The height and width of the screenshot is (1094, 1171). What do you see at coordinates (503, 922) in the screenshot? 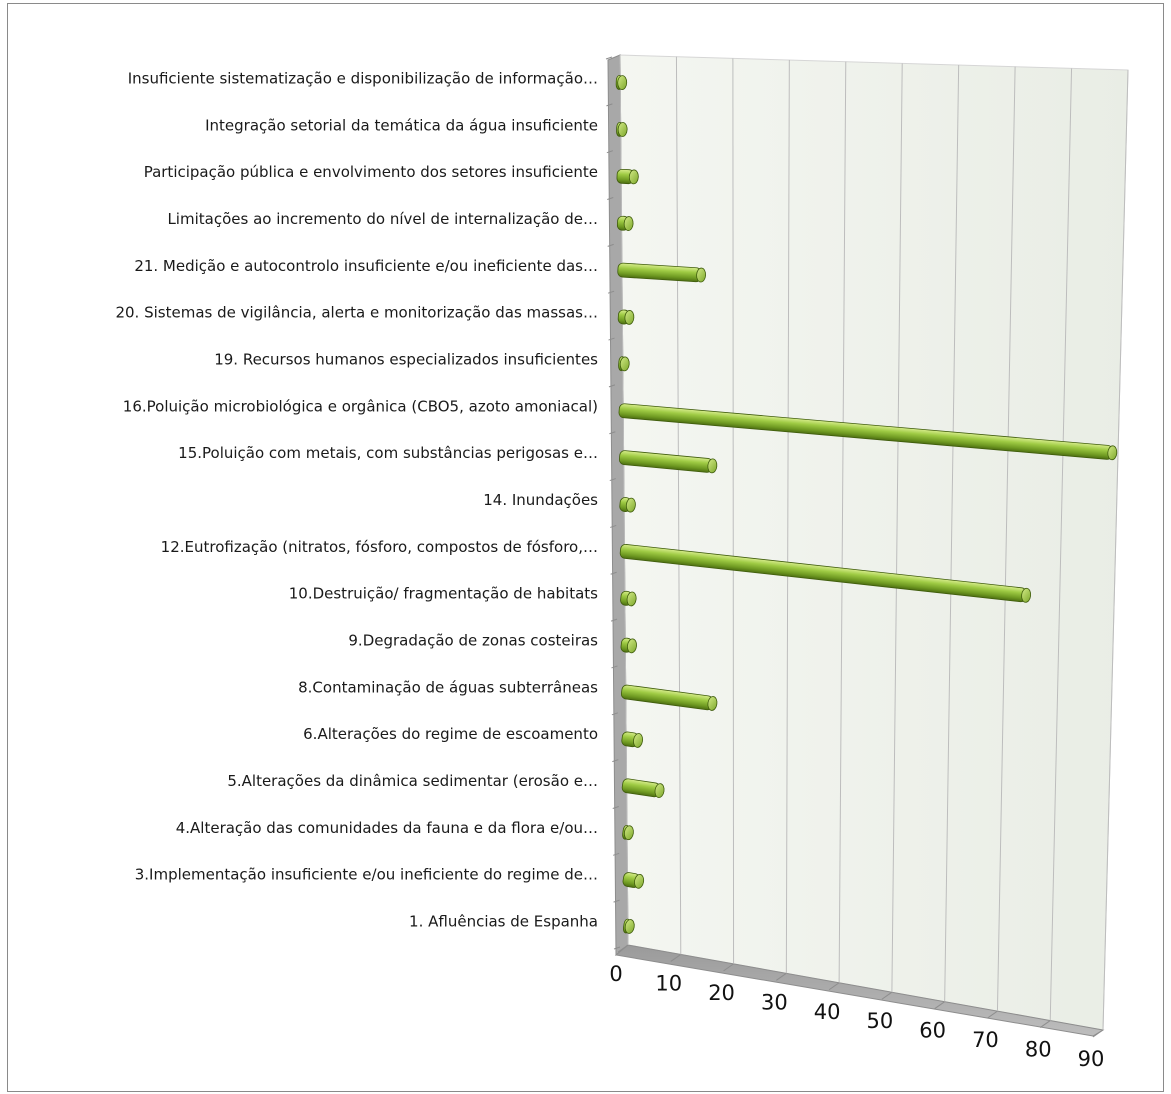
I see `category-label: 1. Afluências de Espanha` at bounding box center [503, 922].